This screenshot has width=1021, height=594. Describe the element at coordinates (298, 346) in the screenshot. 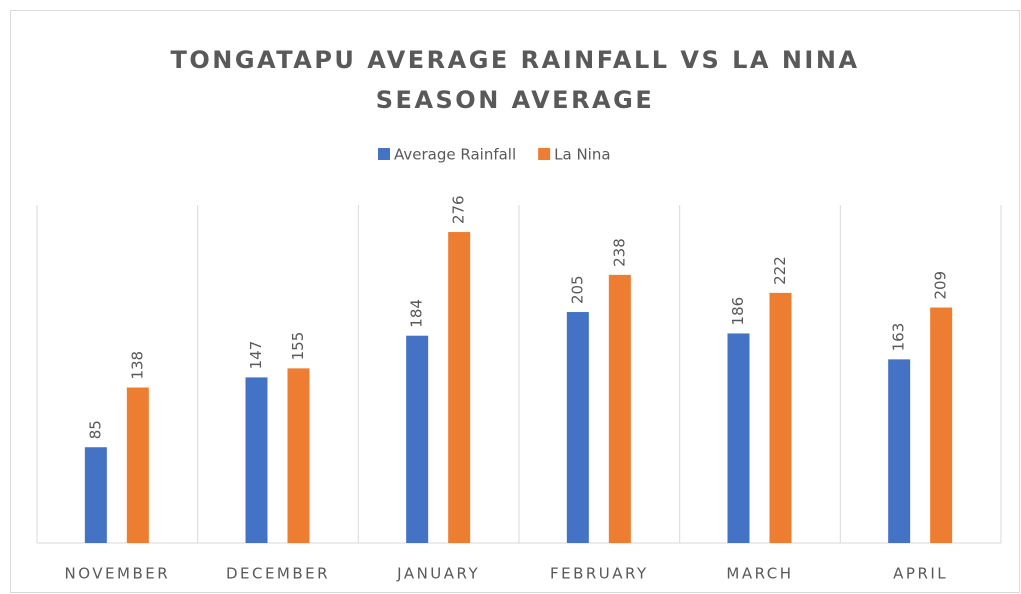

I see `data-label: 155` at that location.